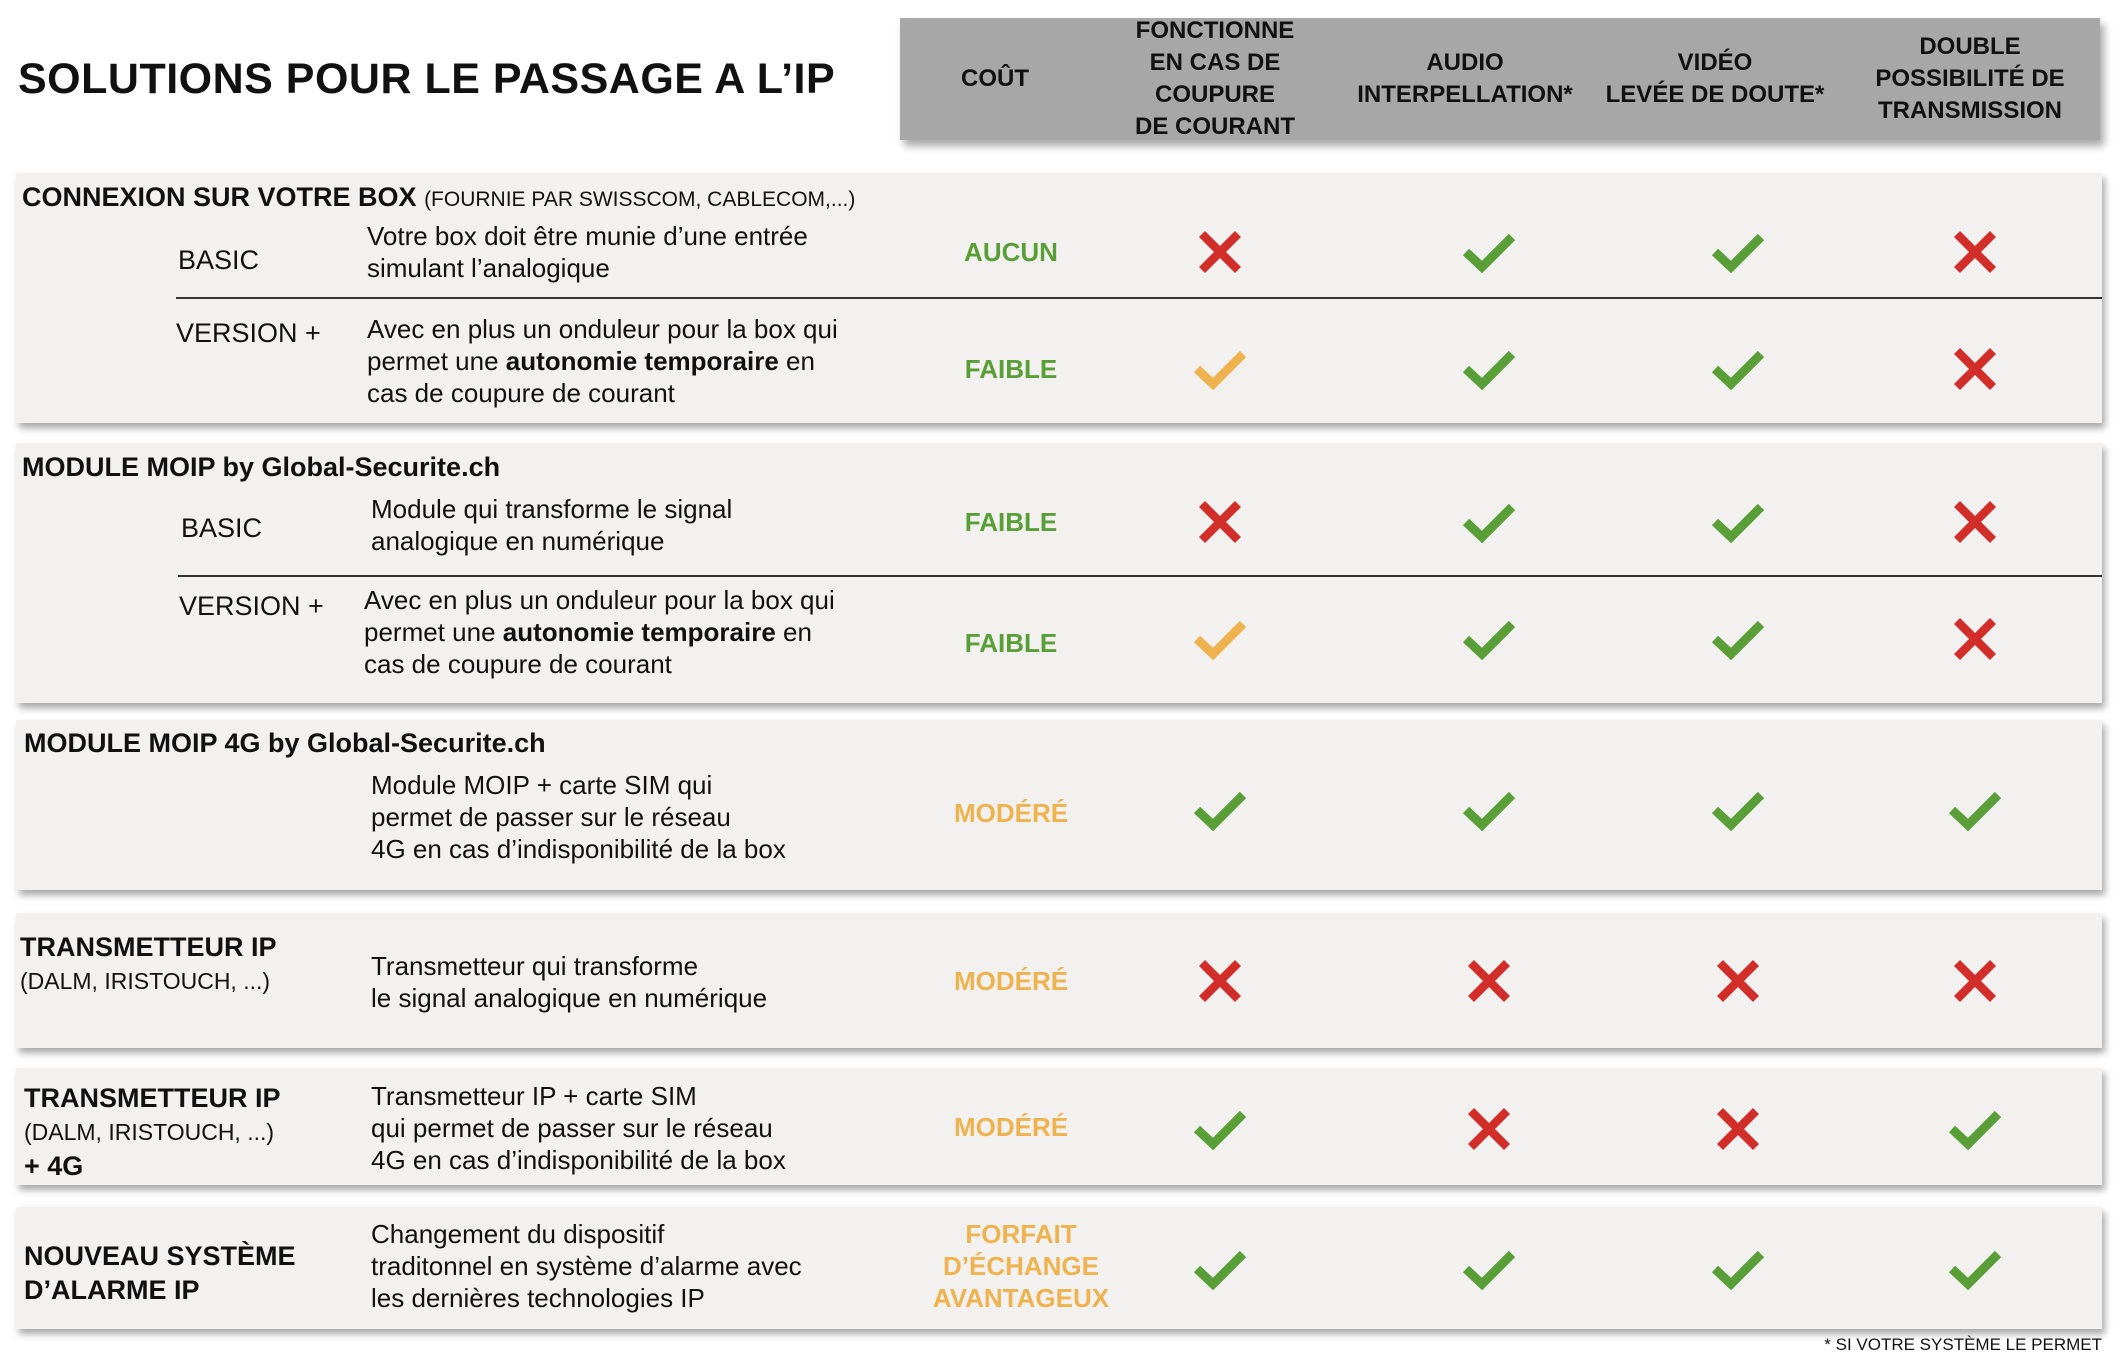 The height and width of the screenshot is (1366, 2126). I want to click on cost-value: AUCUN, so click(1011, 252).